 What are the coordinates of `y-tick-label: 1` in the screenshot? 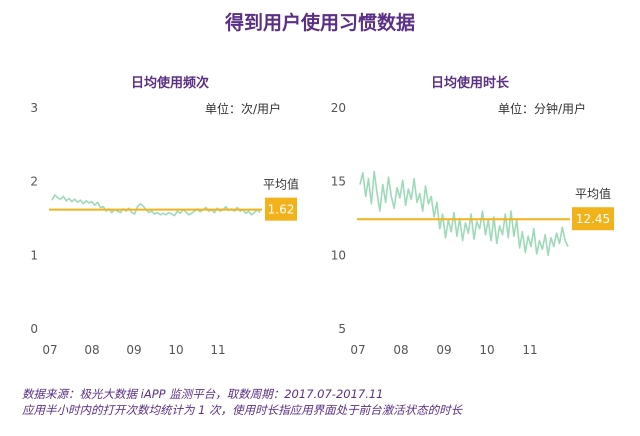 It's located at (34, 255).